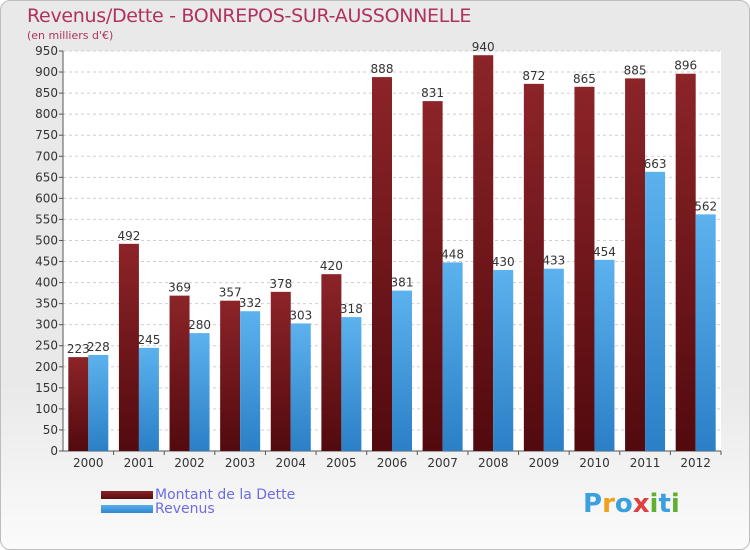  Describe the element at coordinates (249, 16) in the screenshot. I see `chart-title: Revenus/Dette - BONREPOS-SUR-AUSSONNELLE` at that location.